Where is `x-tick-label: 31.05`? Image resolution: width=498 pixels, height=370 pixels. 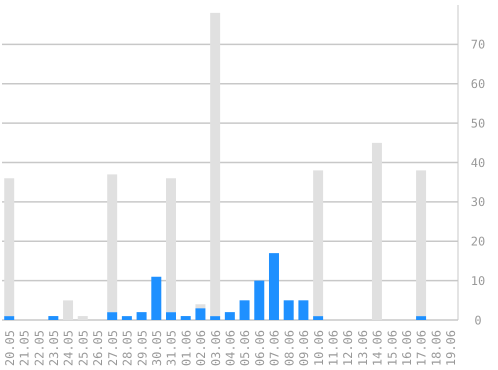 x-tick-label: 31.05 is located at coordinates (171, 348).